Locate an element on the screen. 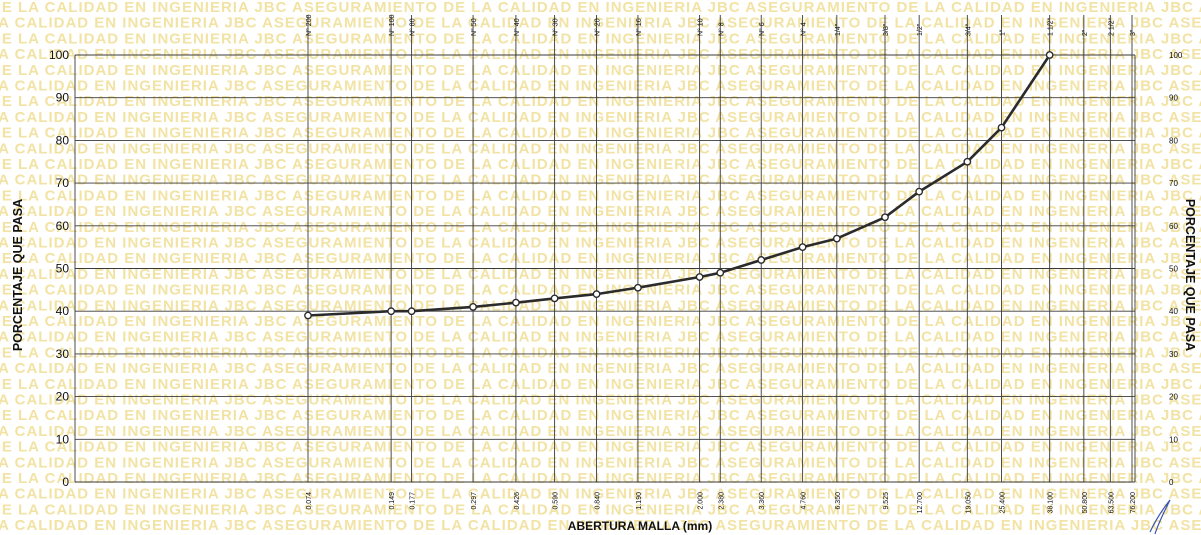  x-tick-label: 0.149 is located at coordinates (392, 501).